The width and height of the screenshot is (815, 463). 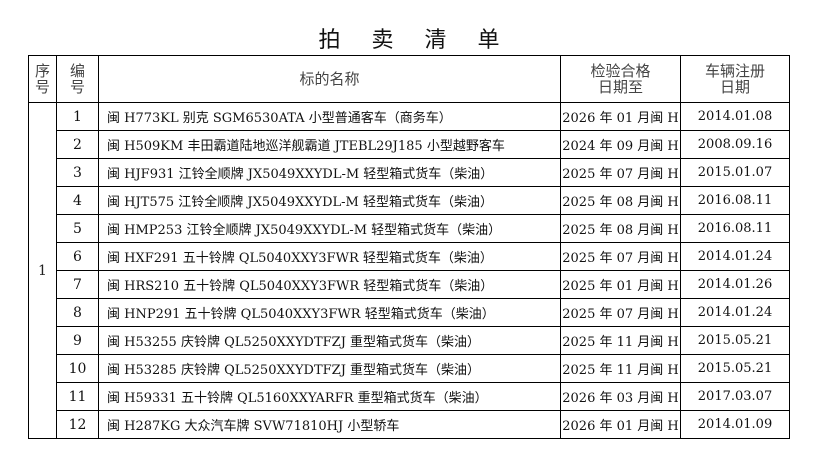 I want to click on header-row: 序号 编号 标的名称 检验合格日期至 车辆注册日期, so click(x=409, y=79).